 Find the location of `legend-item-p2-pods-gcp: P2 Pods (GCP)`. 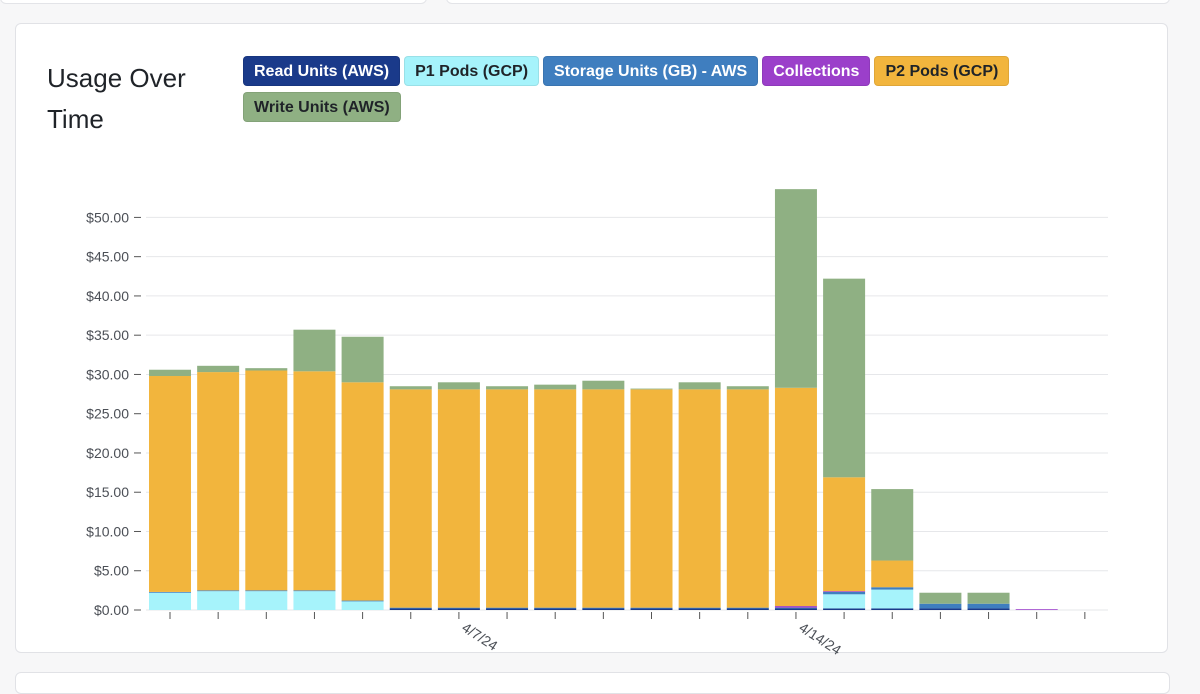

legend-item-p2-pods-gcp: P2 Pods (GCP) is located at coordinates (942, 71).